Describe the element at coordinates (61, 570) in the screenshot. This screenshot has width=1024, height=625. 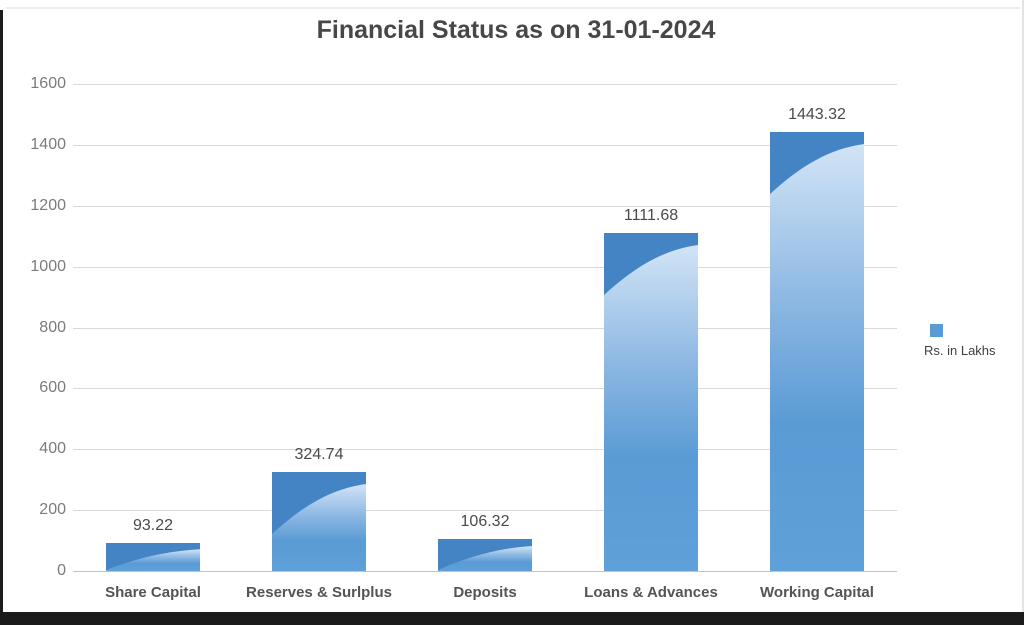
I see `y-axis-tick-0: 0` at that location.